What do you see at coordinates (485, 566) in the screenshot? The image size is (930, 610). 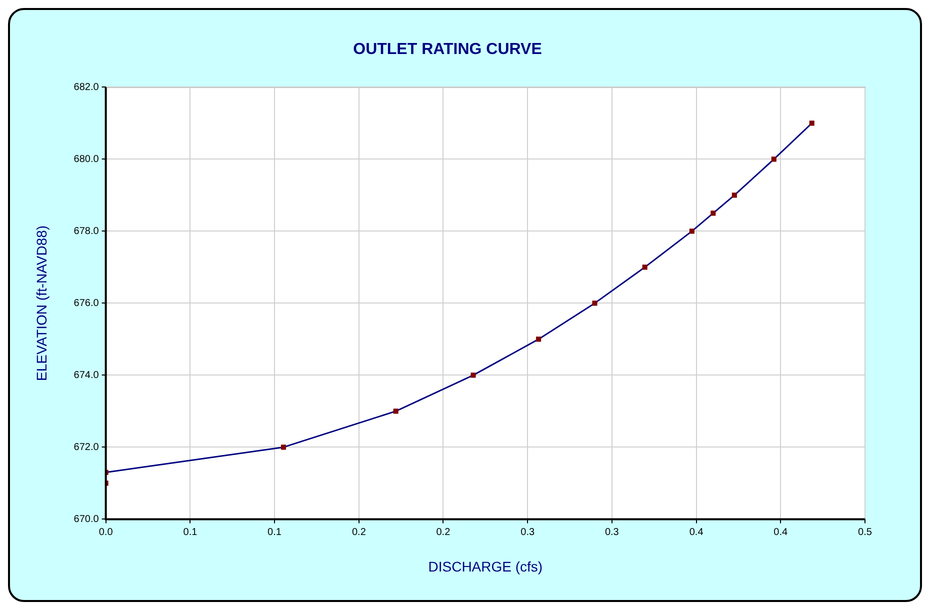 I see `x-axis-title: DISCHARGE (cfs)` at bounding box center [485, 566].